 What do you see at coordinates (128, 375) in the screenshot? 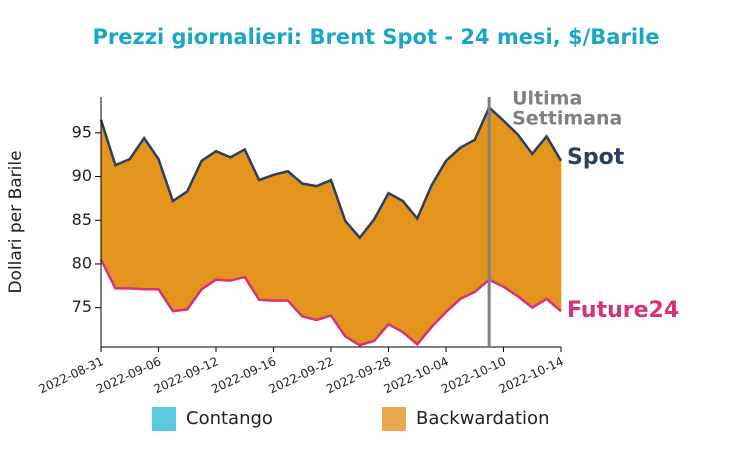
I see `x-tick-label: 2022-09-06` at bounding box center [128, 375].